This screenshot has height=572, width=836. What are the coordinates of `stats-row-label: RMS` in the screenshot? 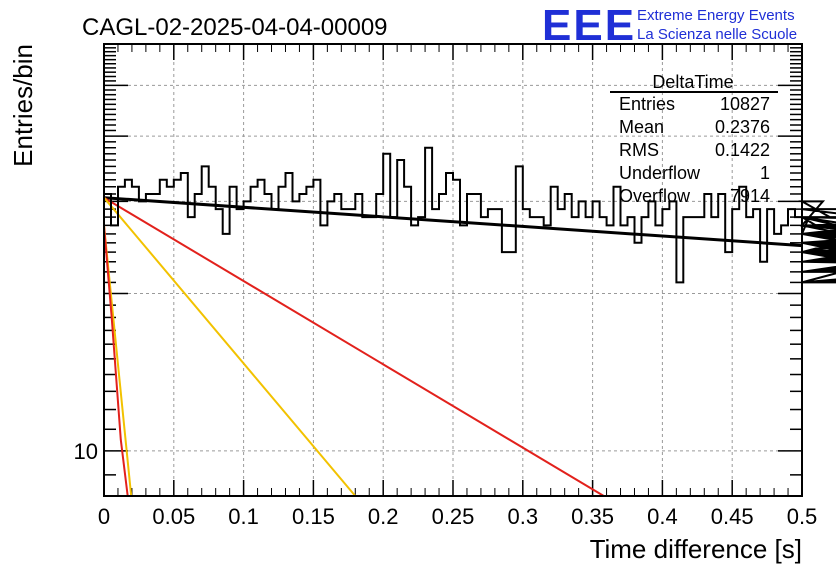 It's located at (639, 150).